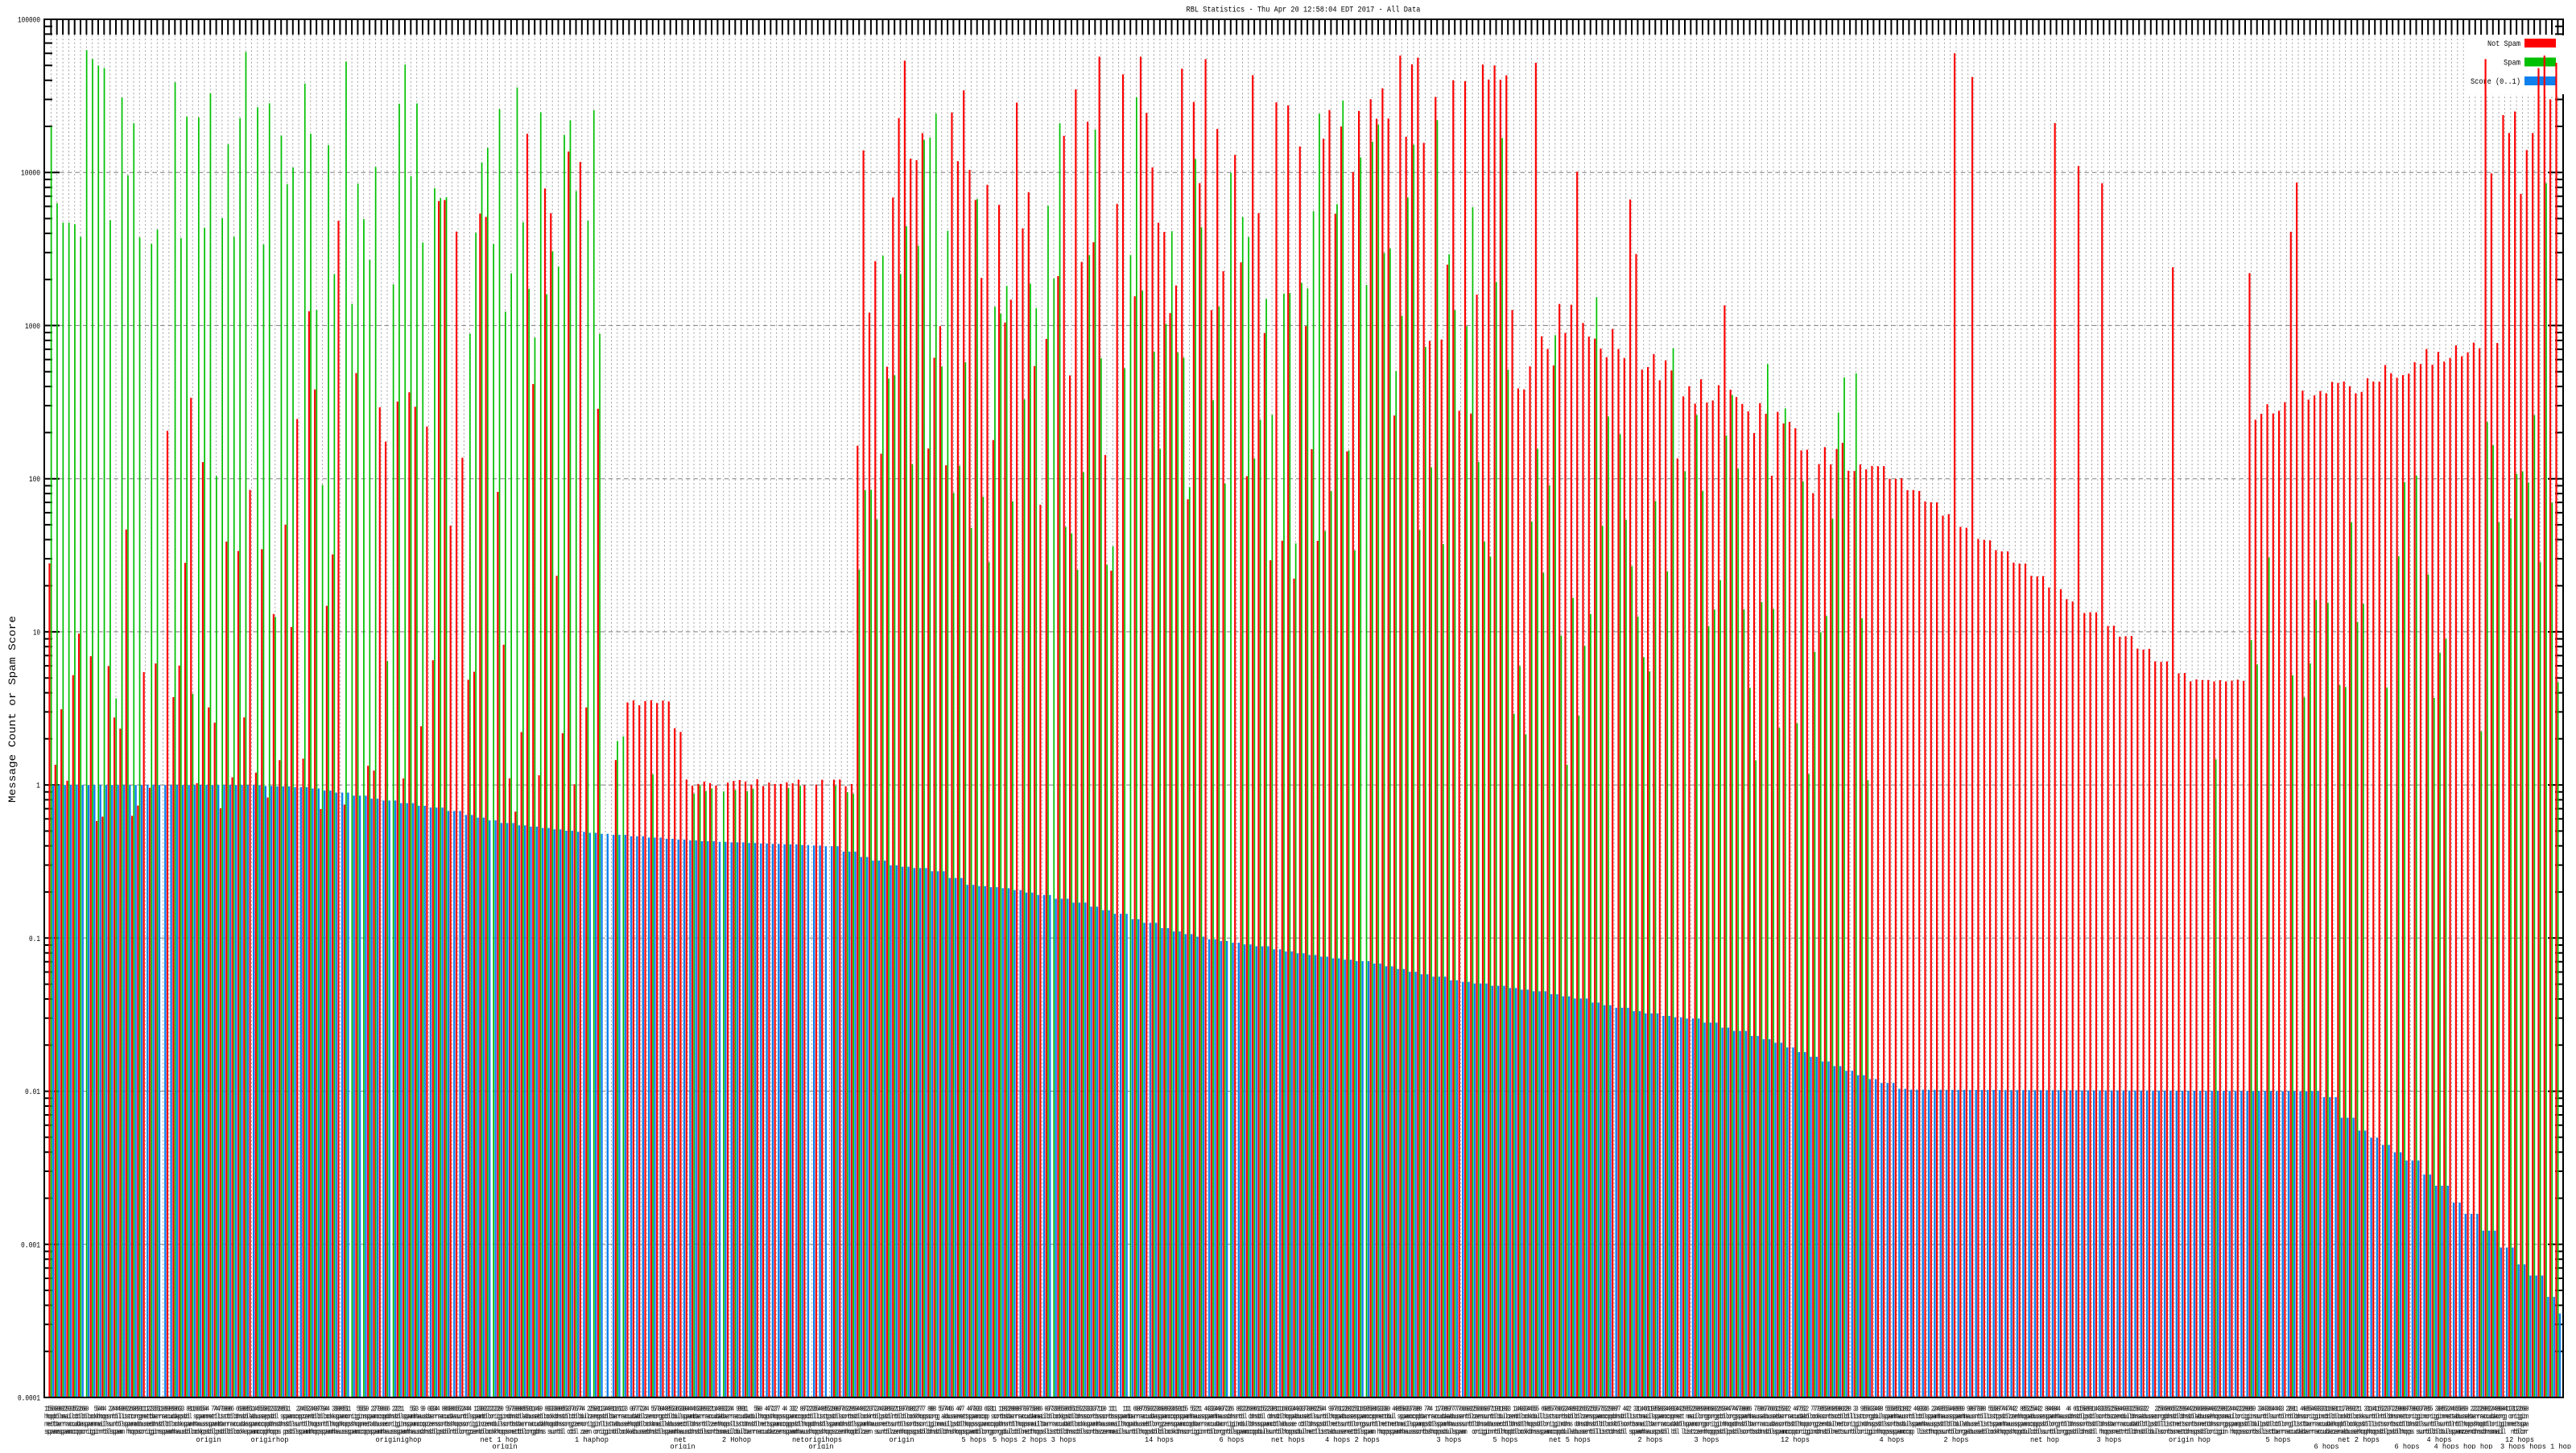  What do you see at coordinates (34, 481) in the screenshot?
I see `svg-text: 100` at bounding box center [34, 481].